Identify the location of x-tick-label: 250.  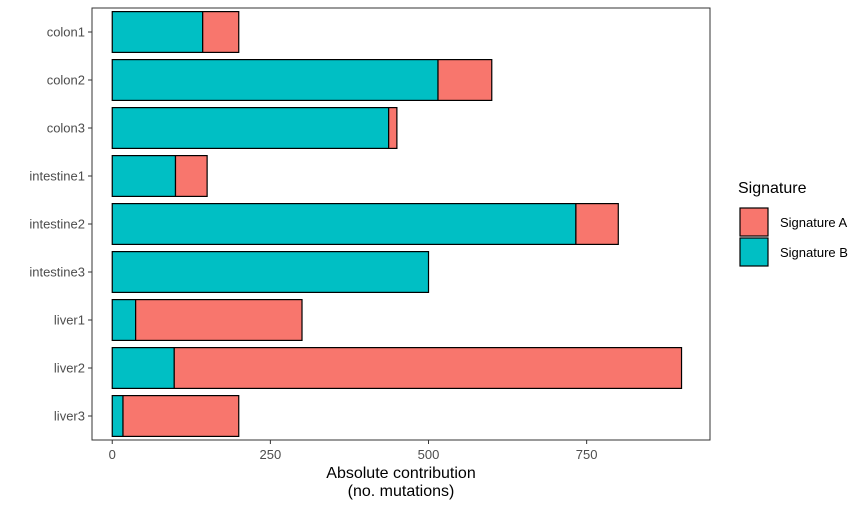
(271, 454).